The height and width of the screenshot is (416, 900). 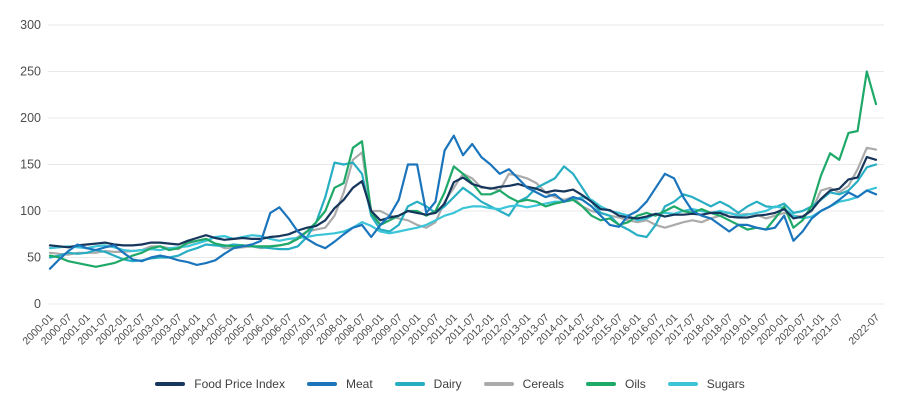 I want to click on y-tick-label: 100, so click(x=30, y=211).